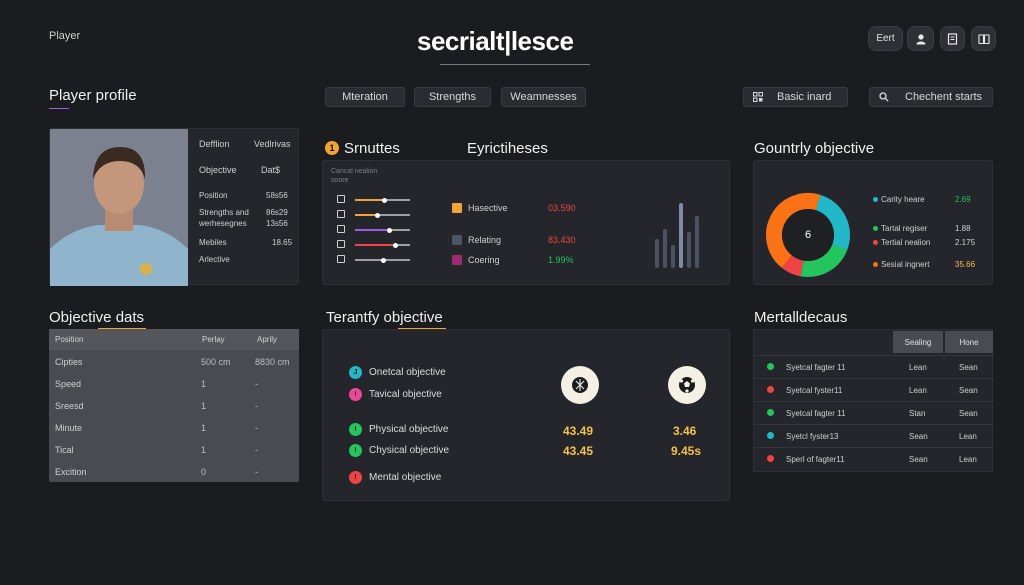  I want to click on document-icon, so click(952, 38).